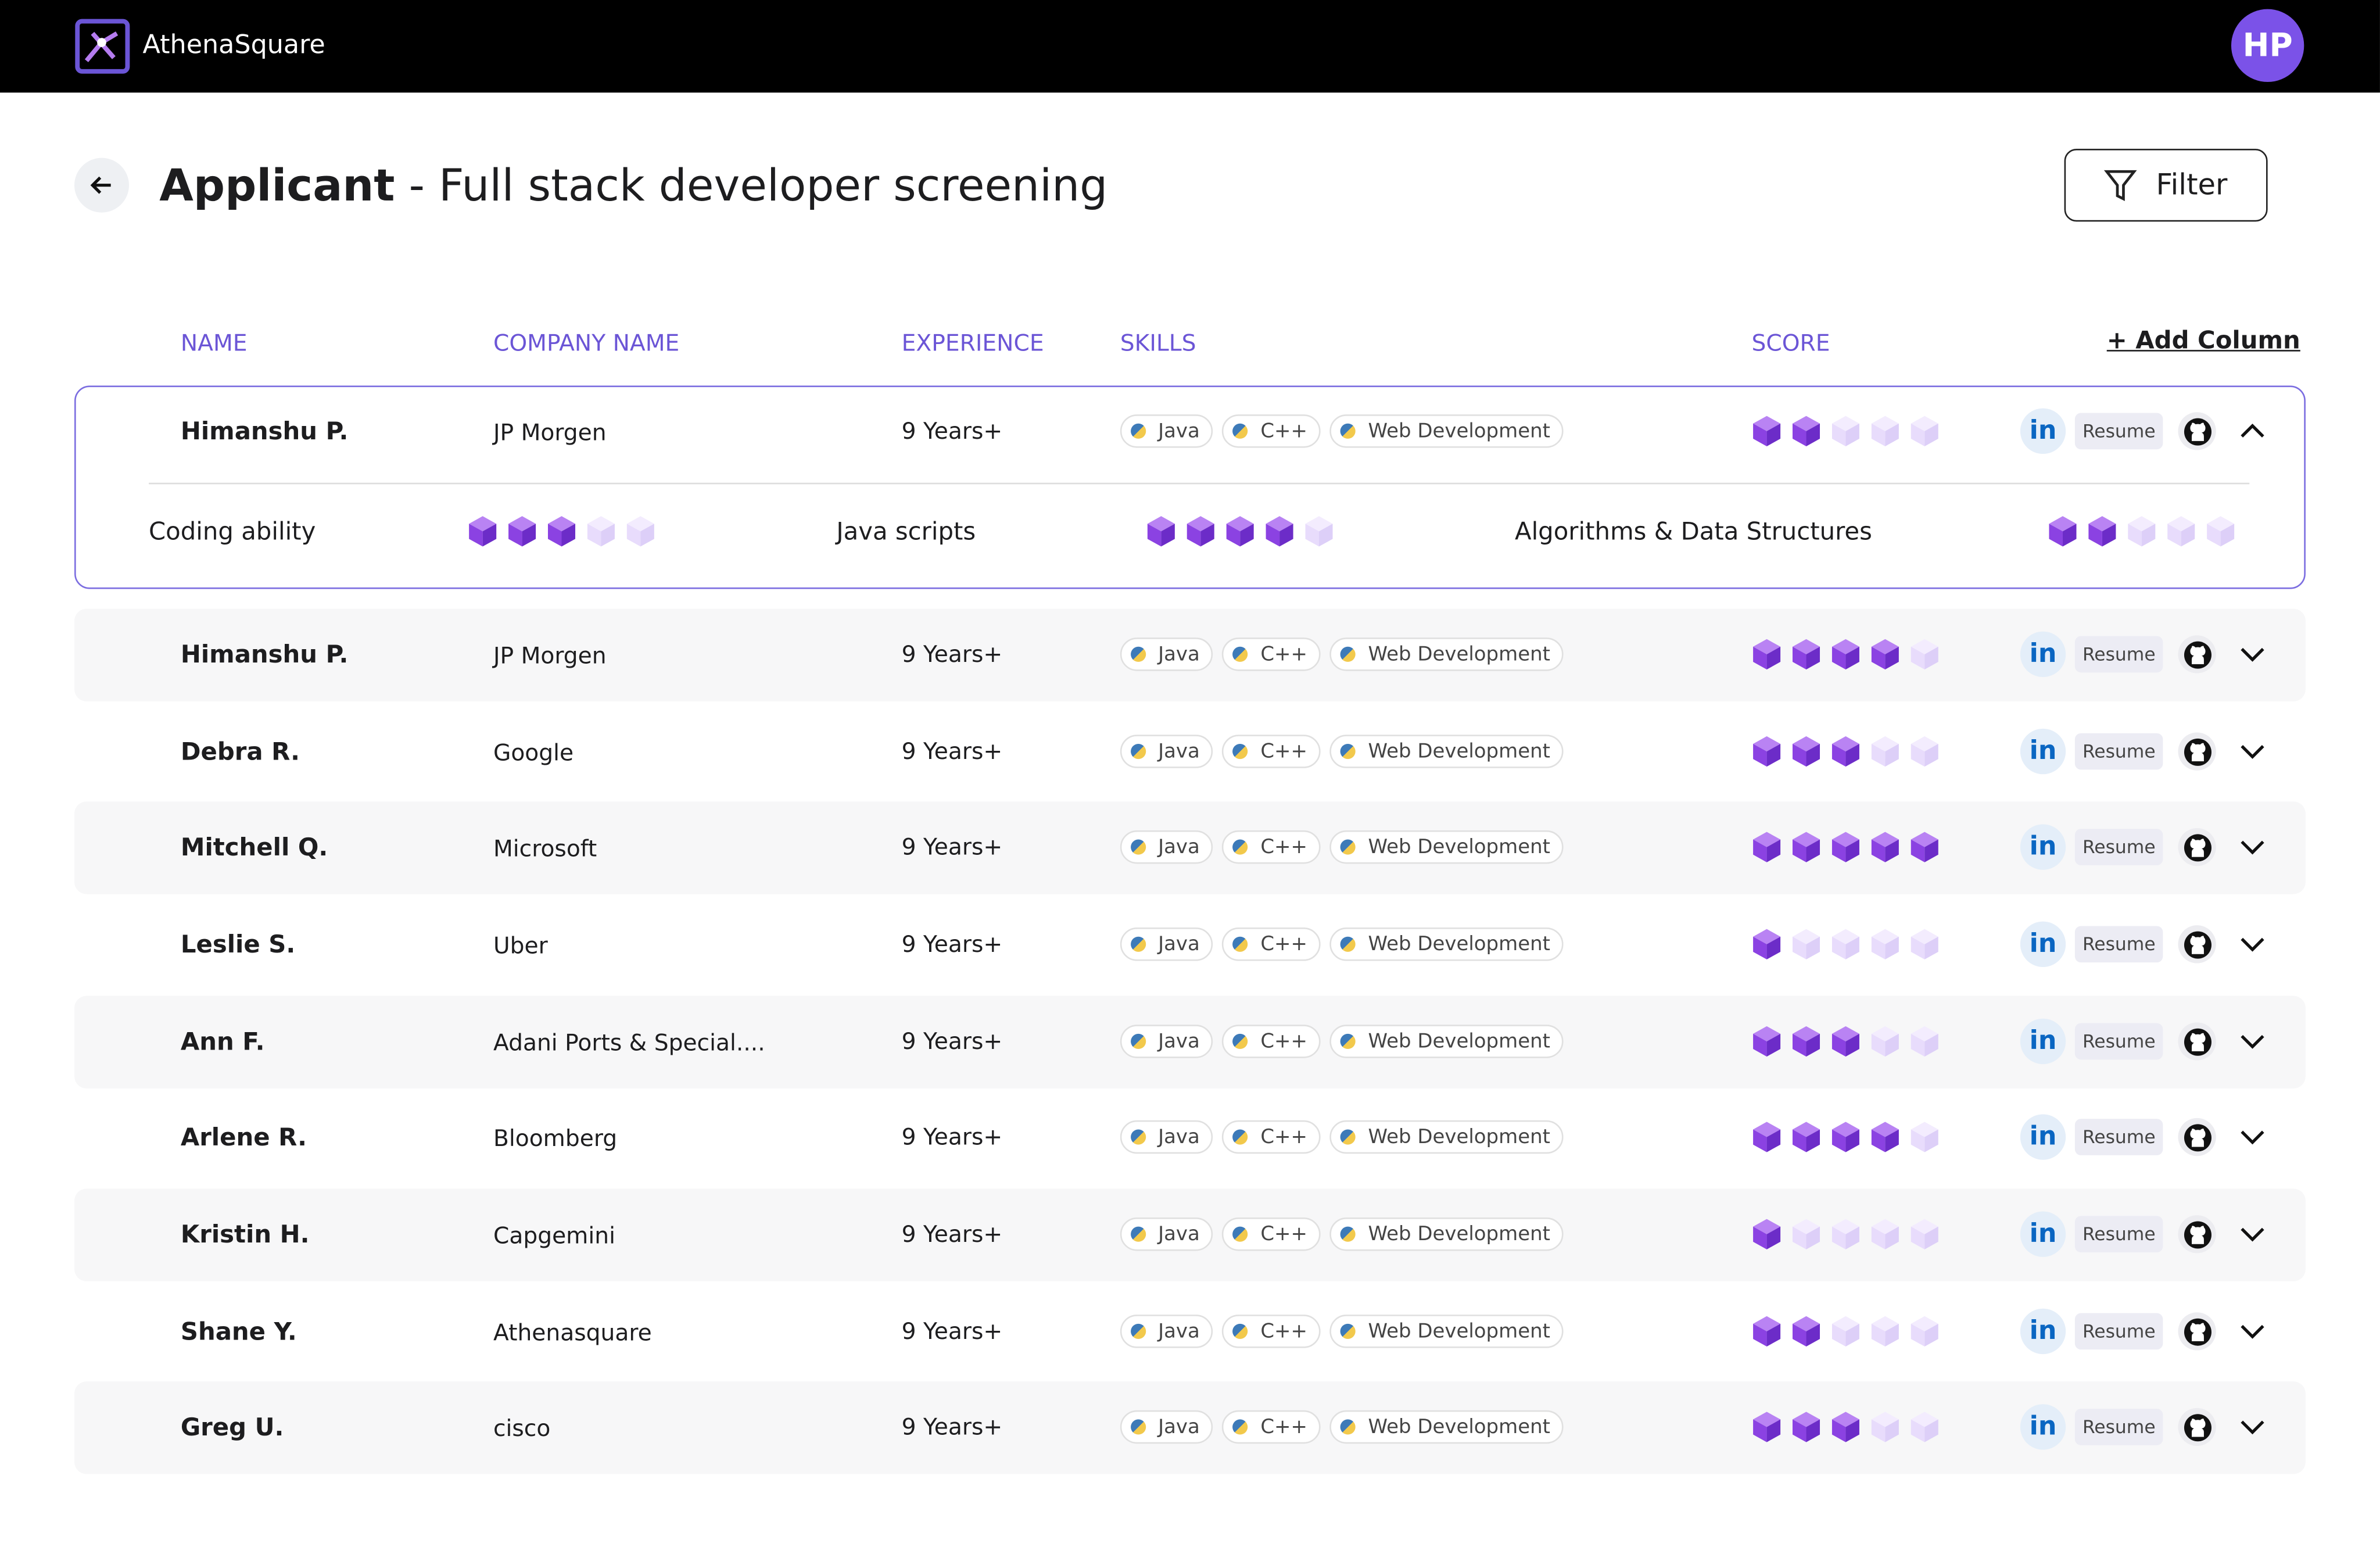 The image size is (2380, 1547). I want to click on applicant-name: Shane Y., so click(238, 1331).